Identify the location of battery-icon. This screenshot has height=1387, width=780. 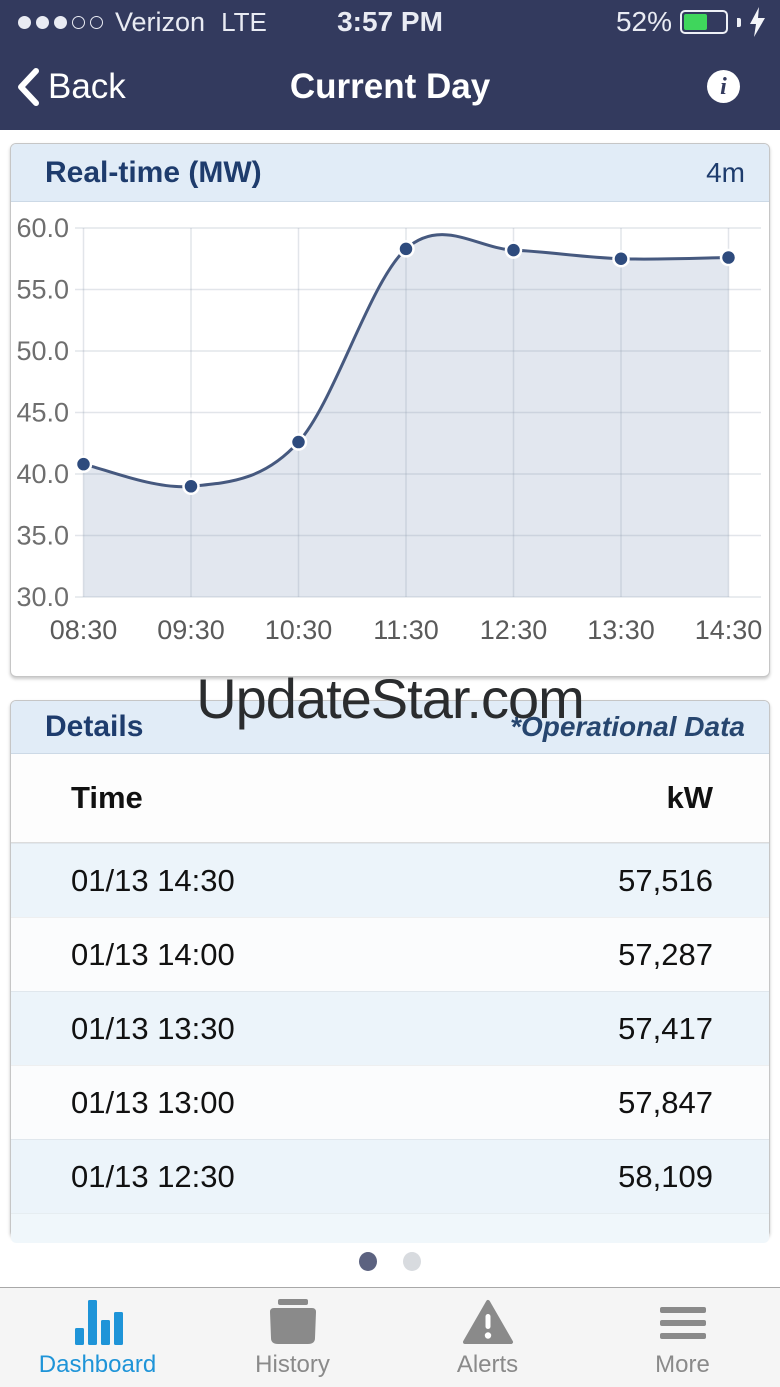
(704, 22).